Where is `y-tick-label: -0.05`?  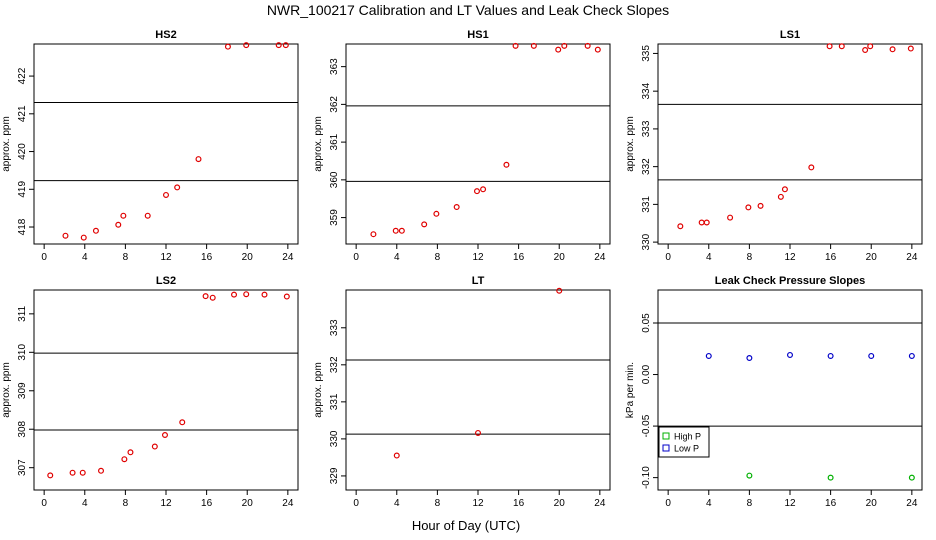 y-tick-label: -0.05 is located at coordinates (646, 425).